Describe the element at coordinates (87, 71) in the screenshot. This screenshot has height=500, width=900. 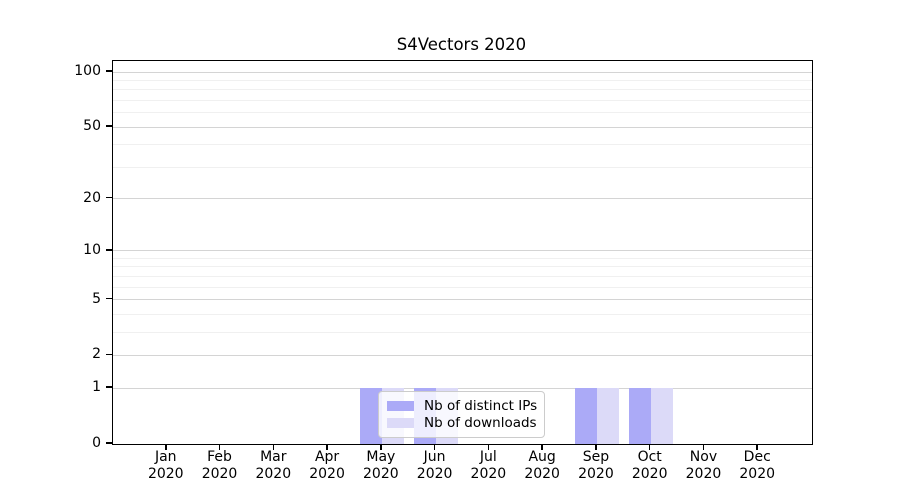
I see `y-tick-label: 100` at that location.